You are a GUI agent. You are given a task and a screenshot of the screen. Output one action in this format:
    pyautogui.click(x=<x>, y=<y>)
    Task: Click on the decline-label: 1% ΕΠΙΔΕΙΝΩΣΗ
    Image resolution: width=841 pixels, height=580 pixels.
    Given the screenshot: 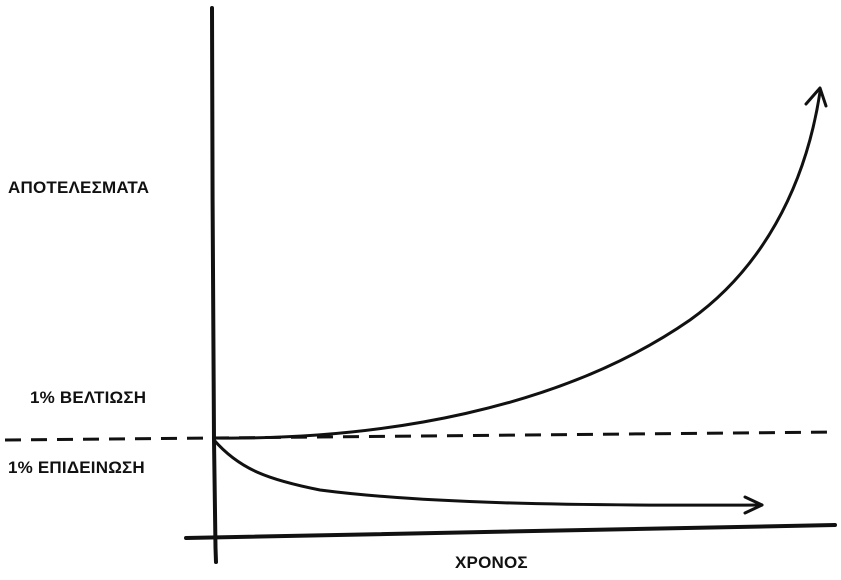 What is the action you would take?
    pyautogui.click(x=76, y=467)
    